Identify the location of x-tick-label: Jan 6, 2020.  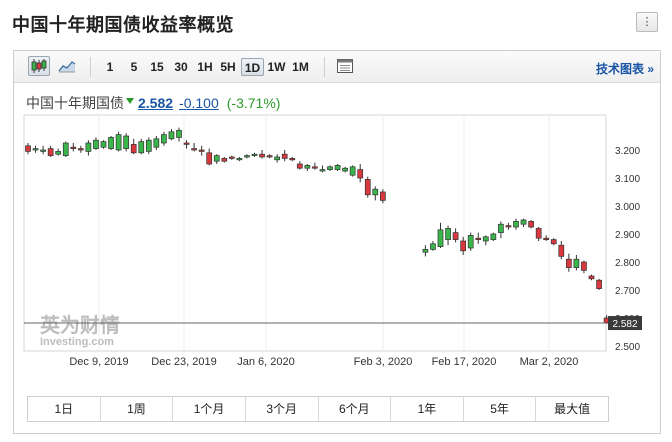
(266, 362).